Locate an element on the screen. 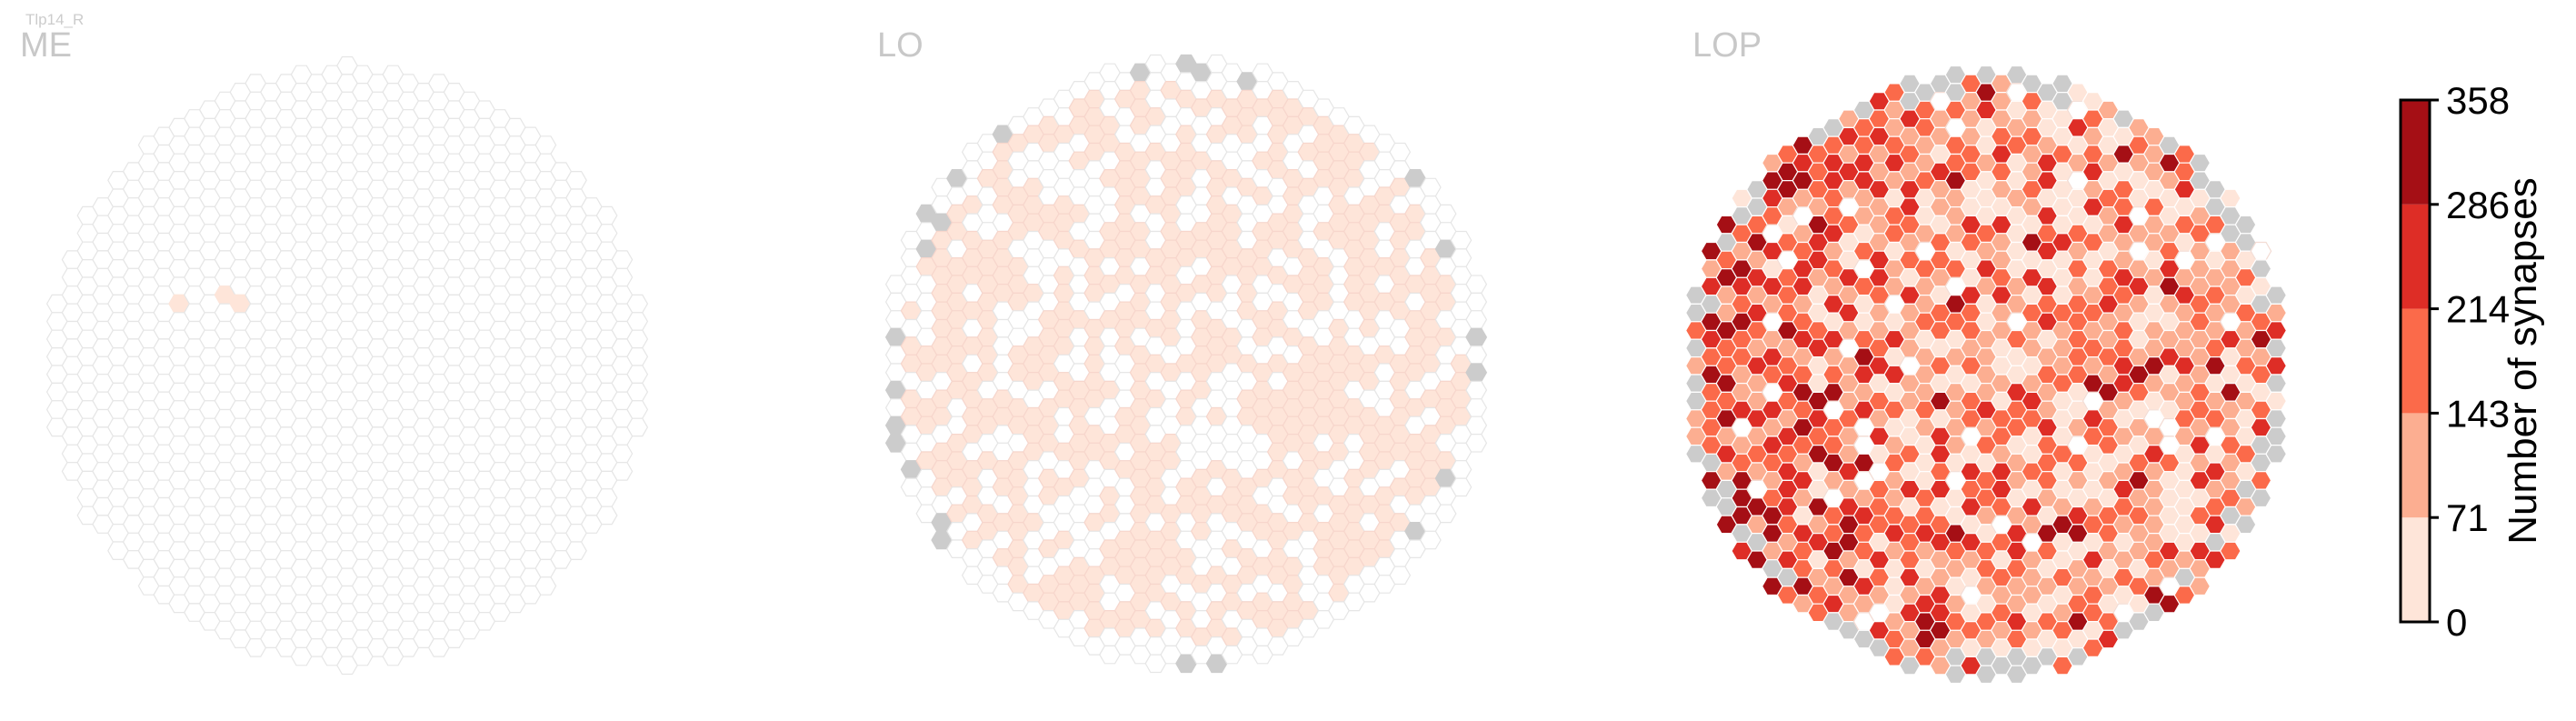 The width and height of the screenshot is (2576, 721). colorbar-tick-label: 143 is located at coordinates (2478, 413).